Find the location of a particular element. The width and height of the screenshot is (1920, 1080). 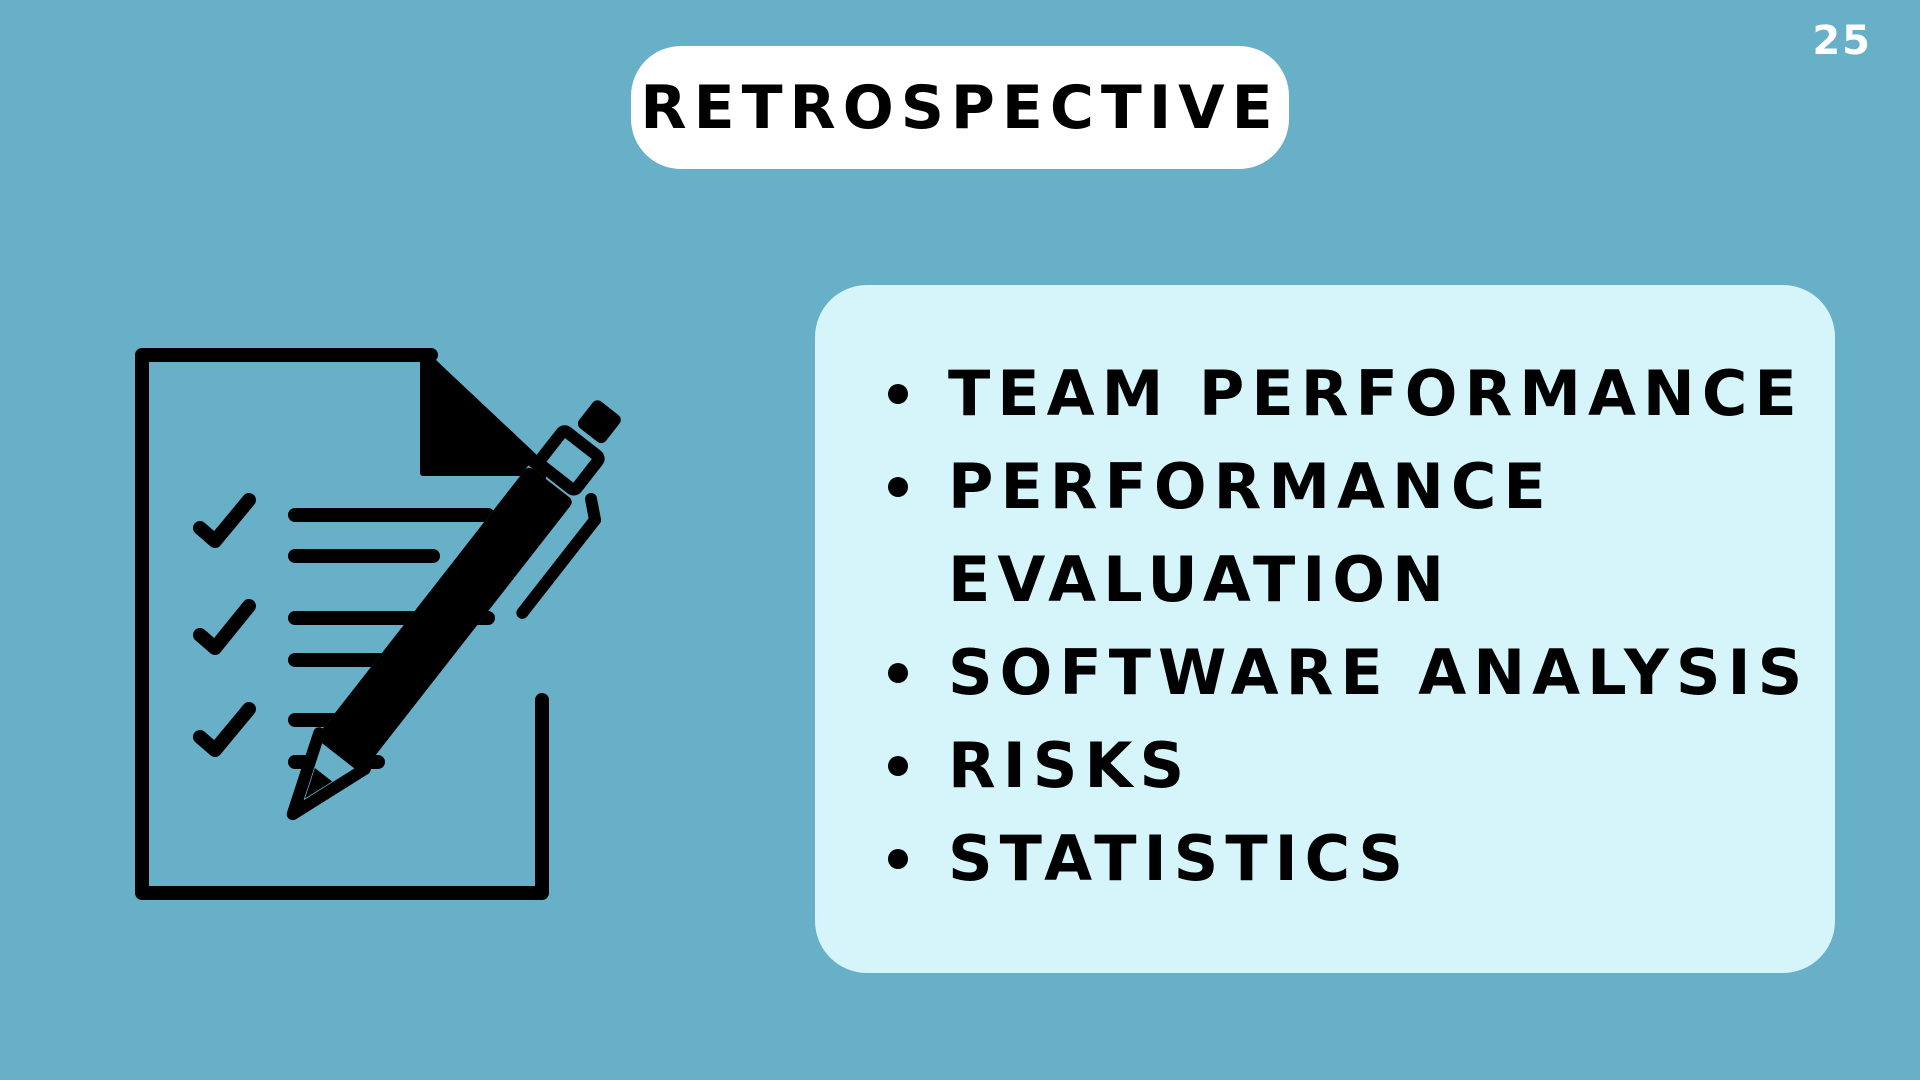

list-item: PERFORMANCE EVALUATION is located at coordinates (1347, 533).